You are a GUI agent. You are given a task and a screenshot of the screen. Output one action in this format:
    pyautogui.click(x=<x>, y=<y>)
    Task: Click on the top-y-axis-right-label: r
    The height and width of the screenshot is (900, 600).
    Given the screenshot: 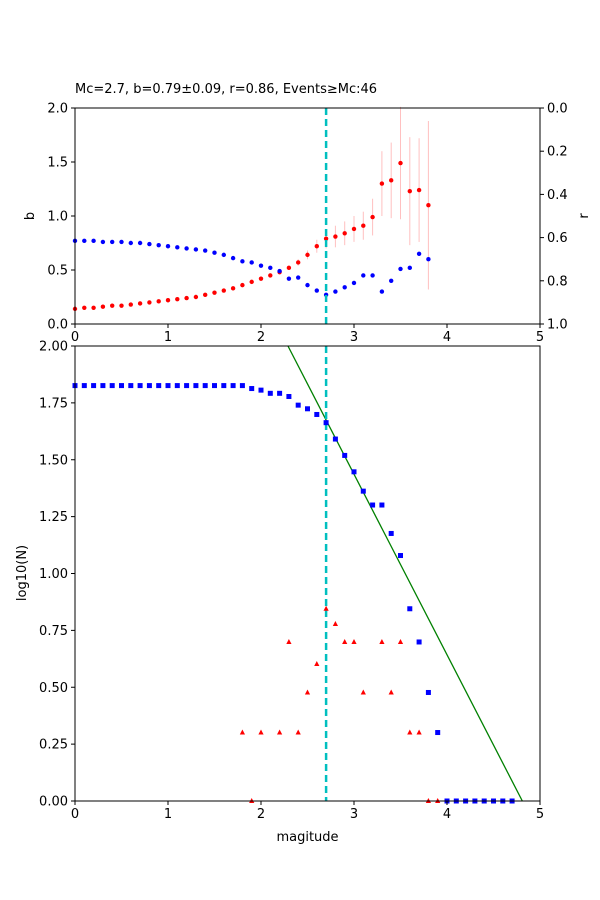 What is the action you would take?
    pyautogui.click(x=584, y=216)
    